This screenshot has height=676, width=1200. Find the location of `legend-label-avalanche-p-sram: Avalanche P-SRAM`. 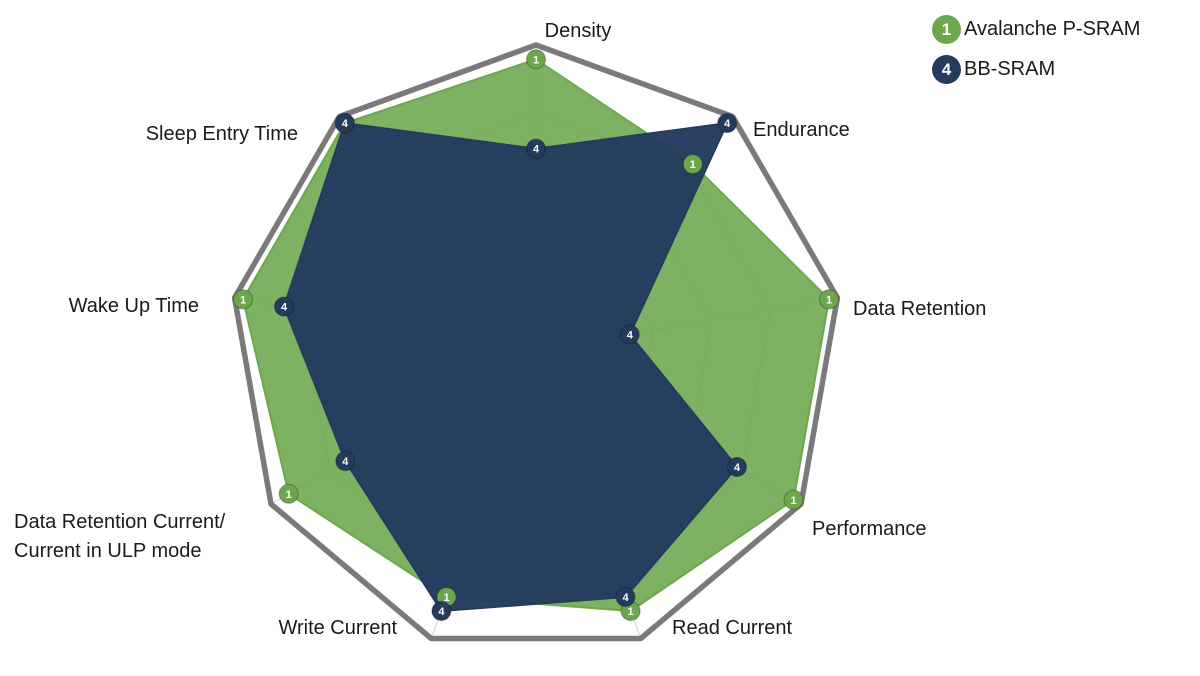

legend-label-avalanche-p-sram: Avalanche P-SRAM is located at coordinates (1052, 29).